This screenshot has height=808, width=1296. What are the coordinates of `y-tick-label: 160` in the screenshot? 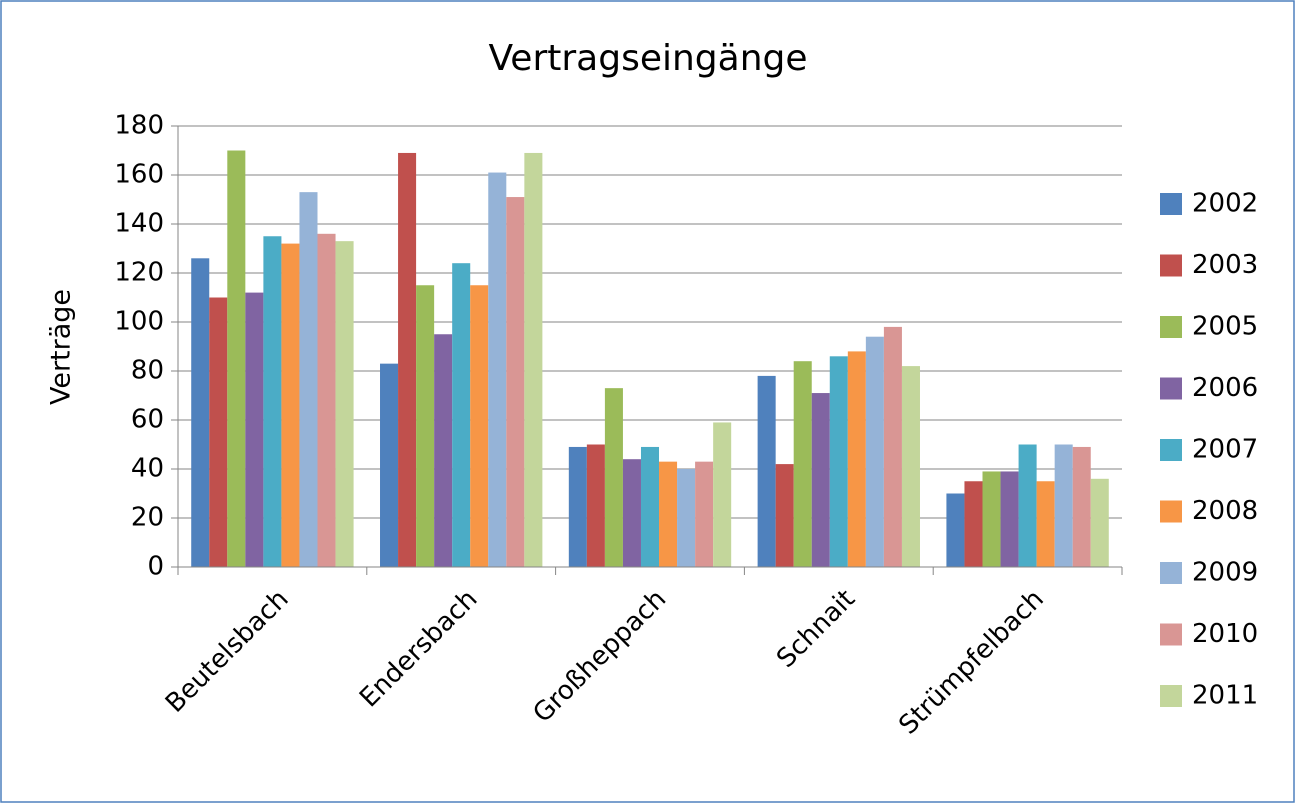 It's located at (139, 175).